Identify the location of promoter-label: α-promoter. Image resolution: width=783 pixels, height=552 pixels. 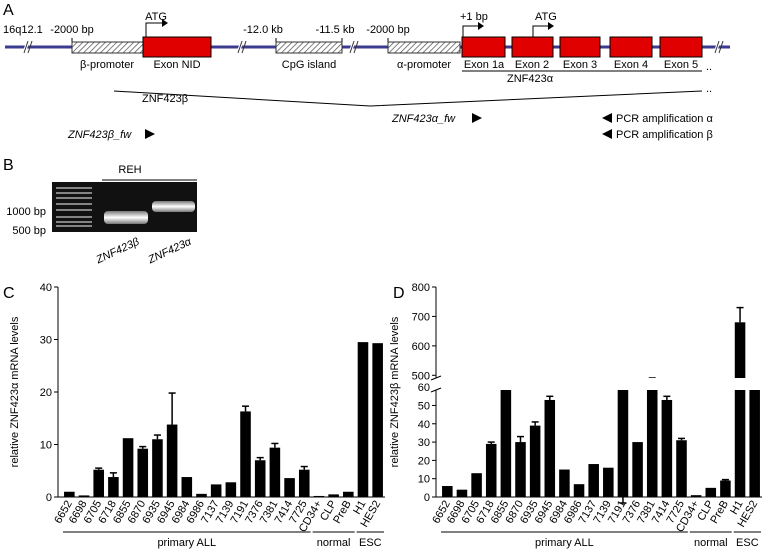
(424, 65).